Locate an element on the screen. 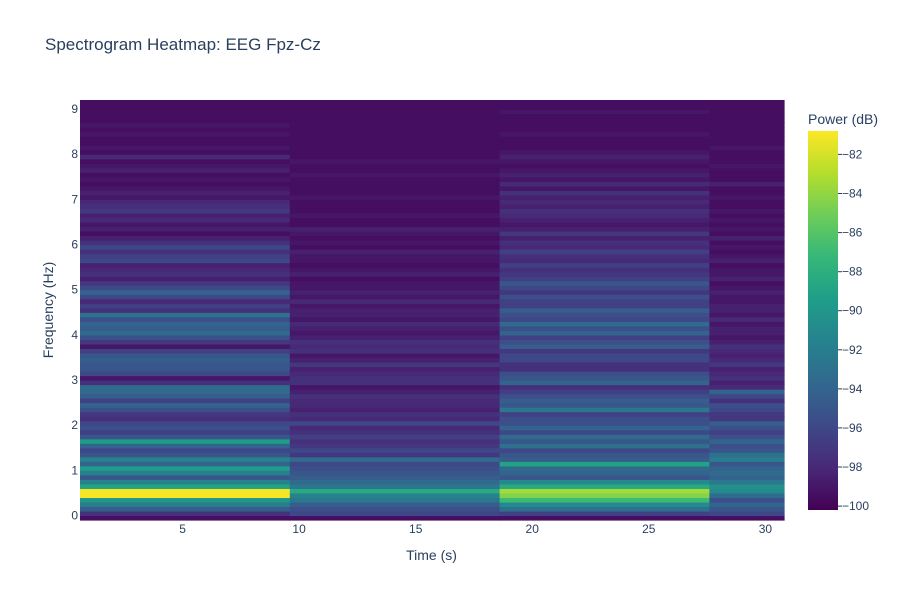  x-axis-ticks: 5 10 15 20 25 30 is located at coordinates (475, 529).